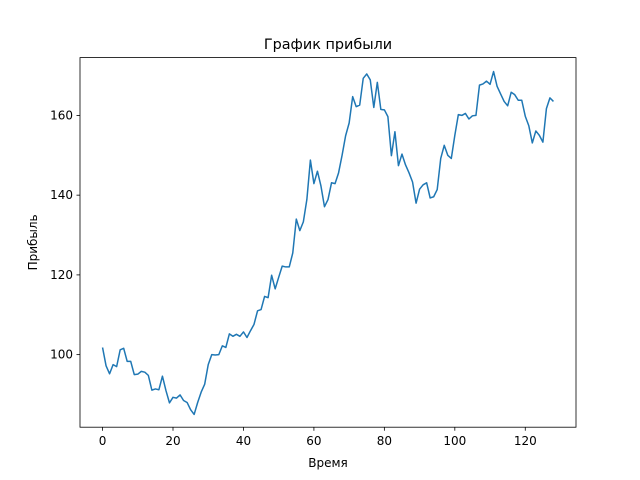 The image size is (640, 480). What do you see at coordinates (33, 242) in the screenshot?
I see `y-axis-label: Прибыль` at bounding box center [33, 242].